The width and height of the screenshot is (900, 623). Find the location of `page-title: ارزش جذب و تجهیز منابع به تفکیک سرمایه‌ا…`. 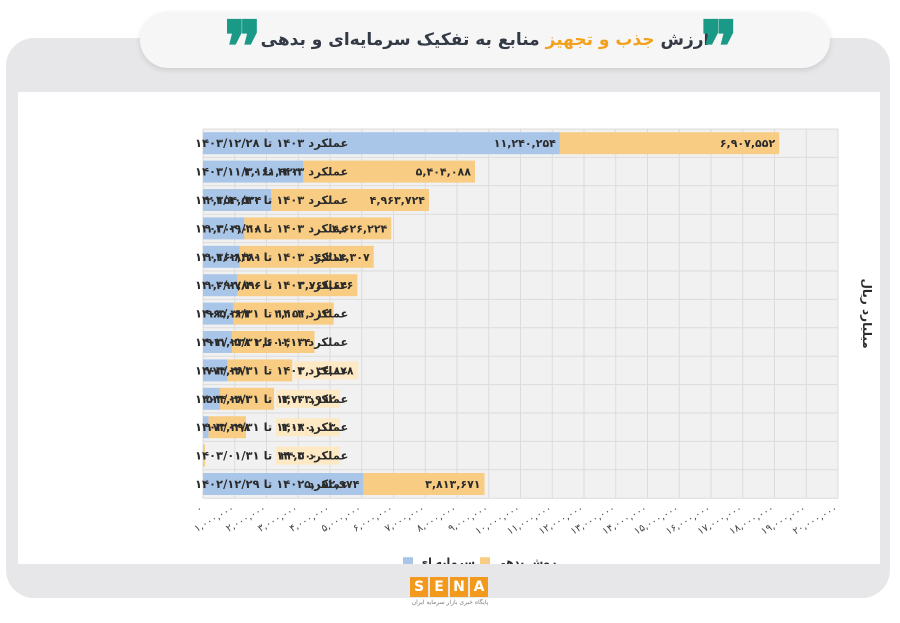

page-title: ارزش جذب و تجهیز منابع به تفکیک سرمایه‌ا… is located at coordinates (485, 40).